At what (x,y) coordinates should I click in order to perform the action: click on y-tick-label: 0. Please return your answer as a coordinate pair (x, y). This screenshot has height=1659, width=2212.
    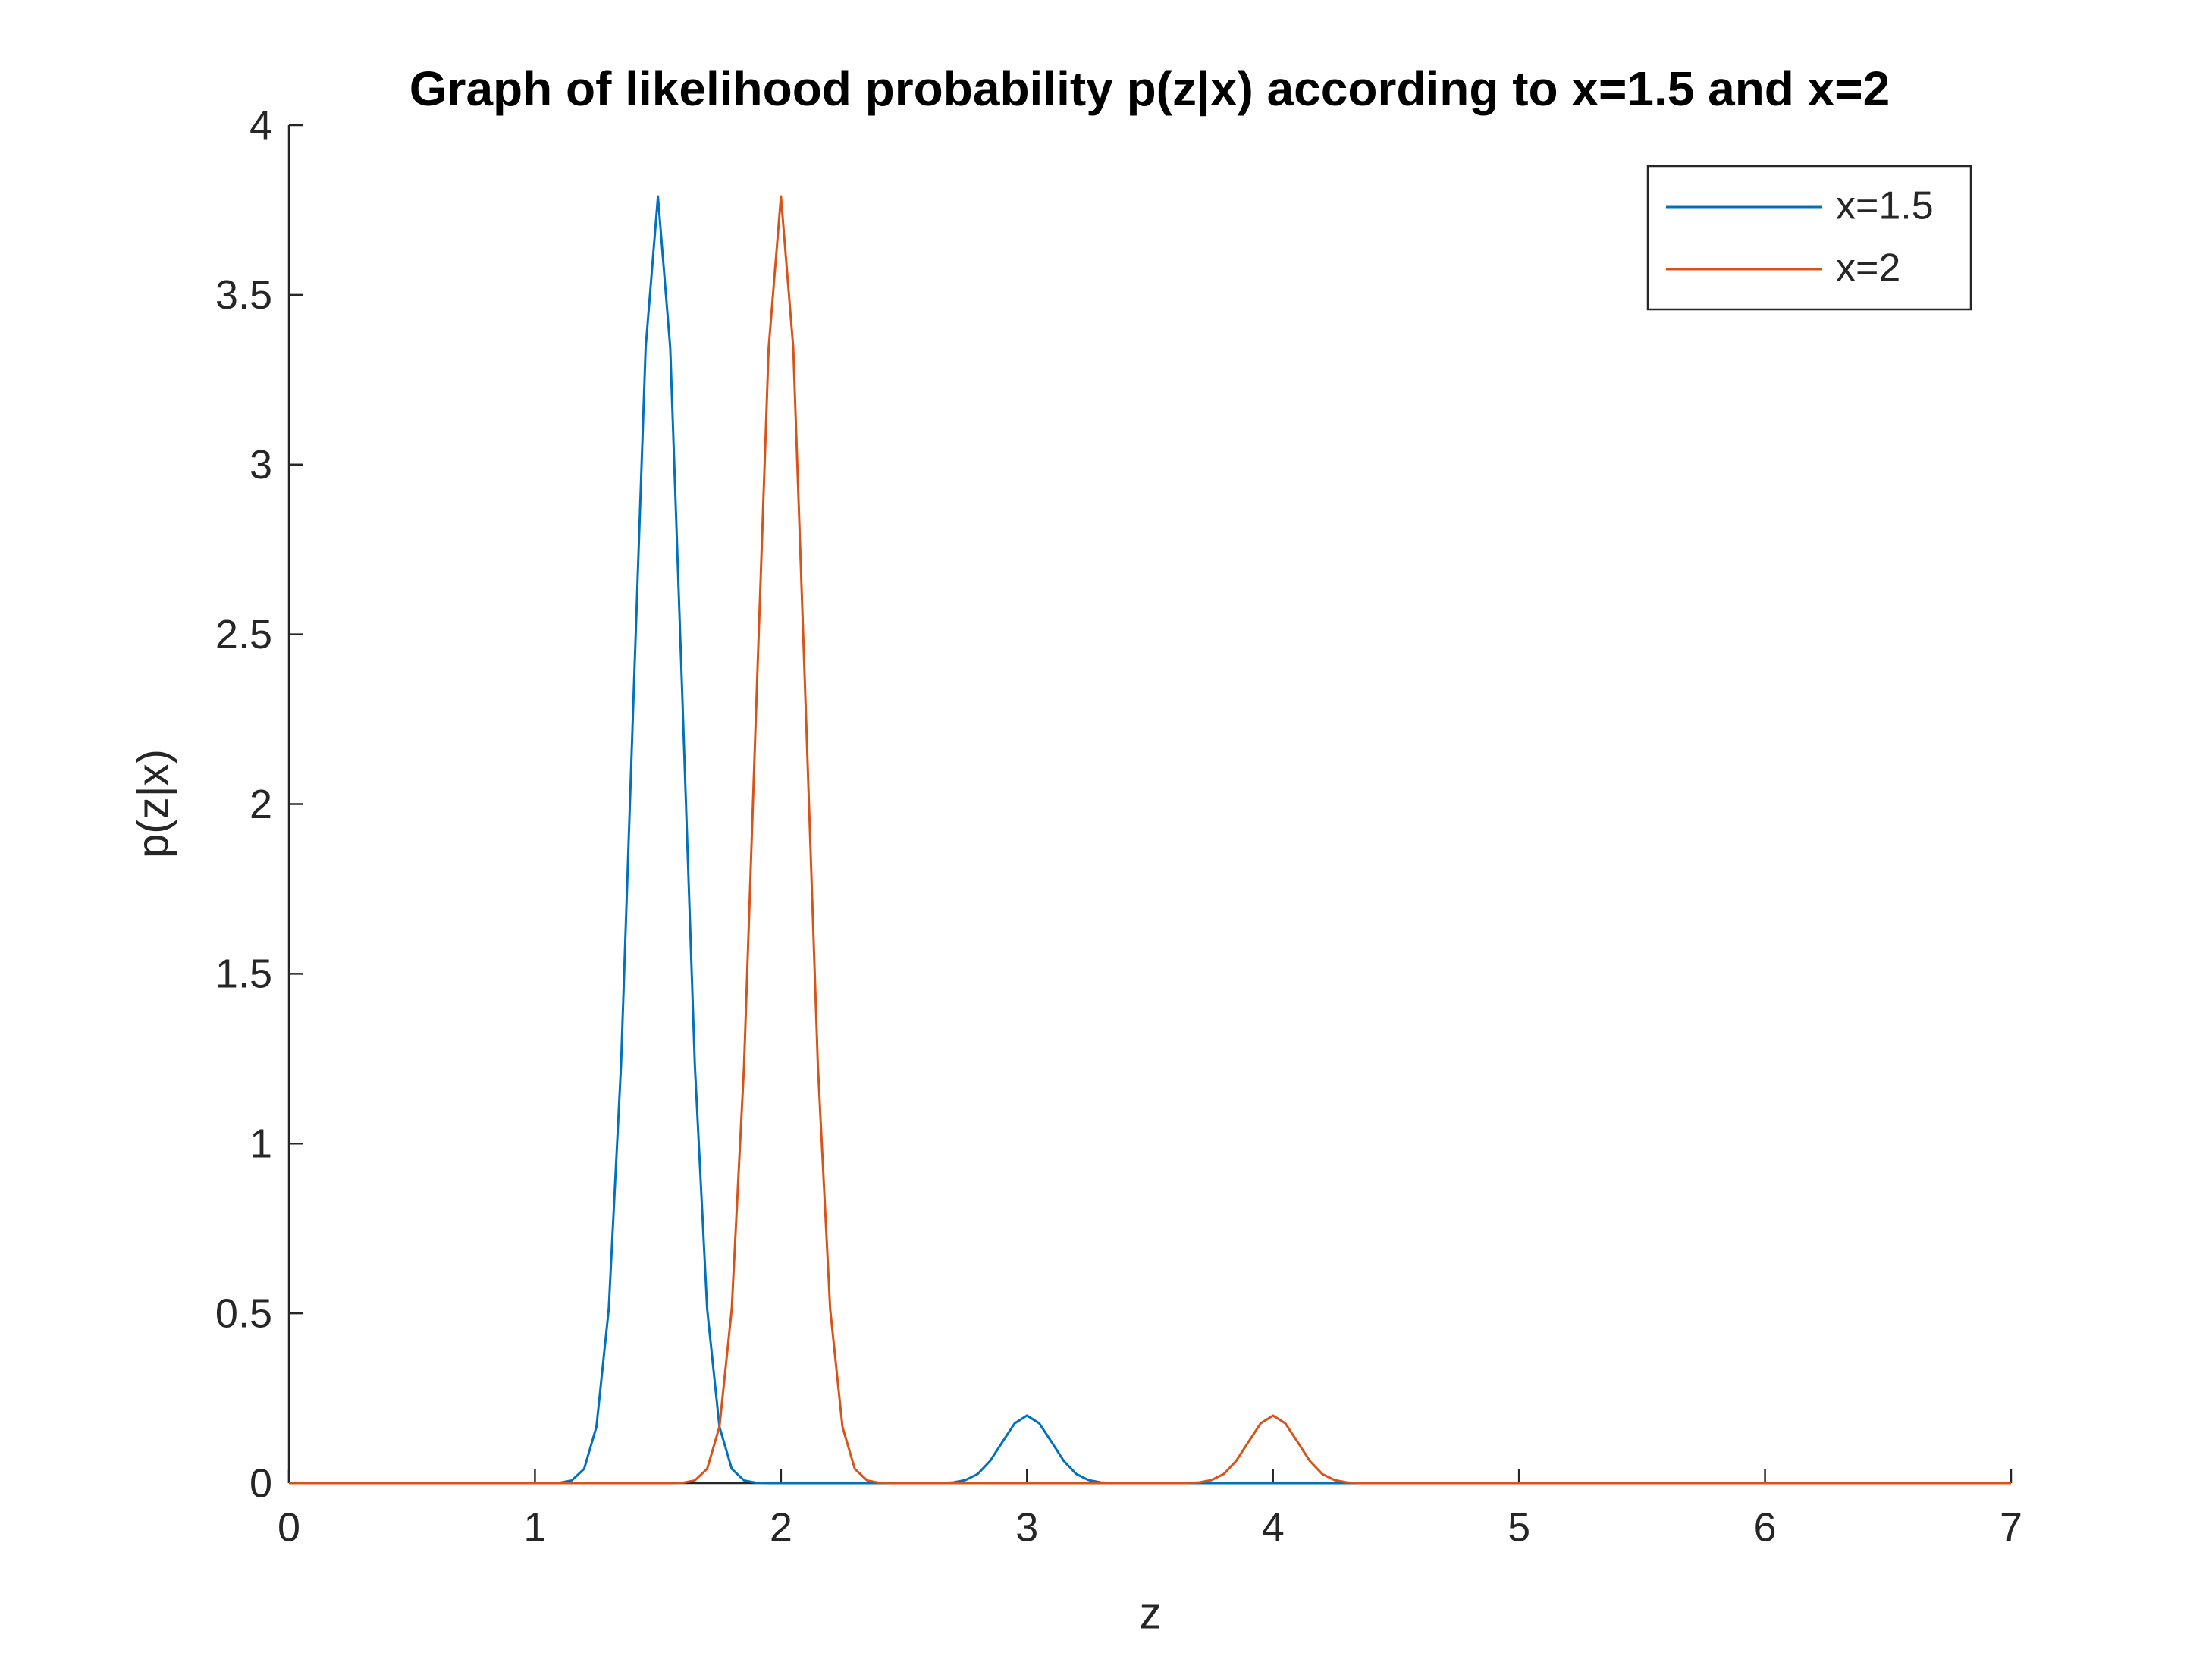
    Looking at the image, I should click on (260, 1483).